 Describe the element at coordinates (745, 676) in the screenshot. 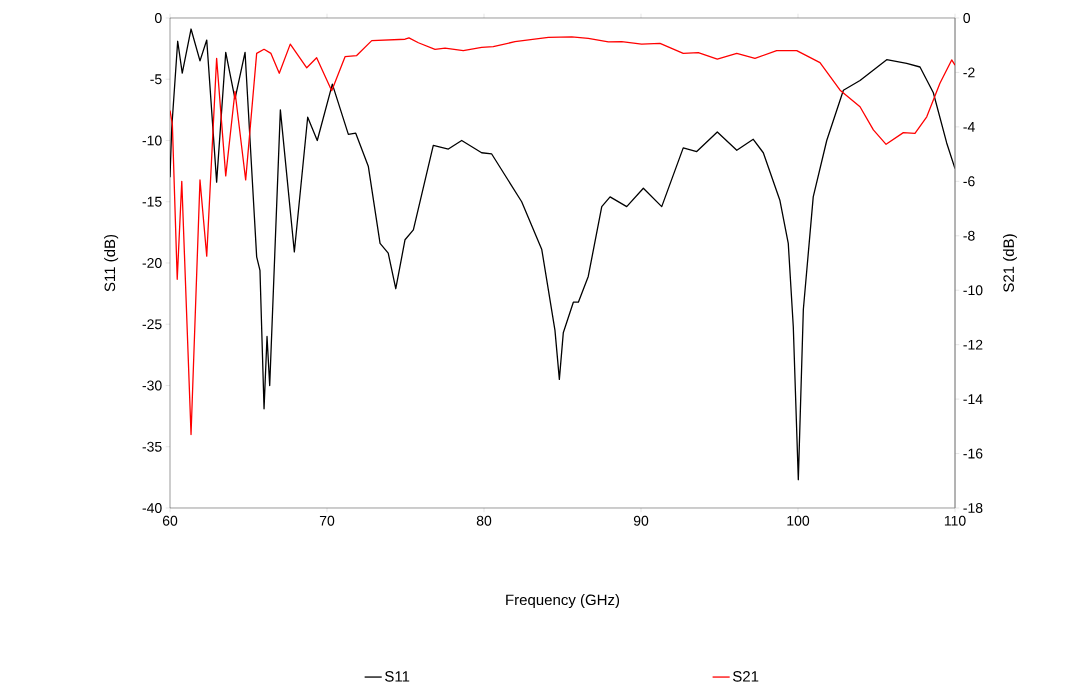

I see `legend-label: S21` at that location.